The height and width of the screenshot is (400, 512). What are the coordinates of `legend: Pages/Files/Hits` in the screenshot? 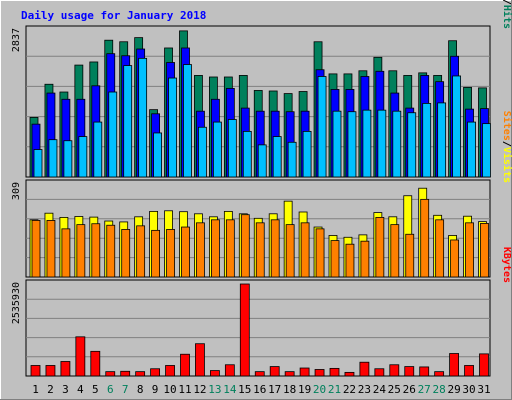 It's located at (506, 14).